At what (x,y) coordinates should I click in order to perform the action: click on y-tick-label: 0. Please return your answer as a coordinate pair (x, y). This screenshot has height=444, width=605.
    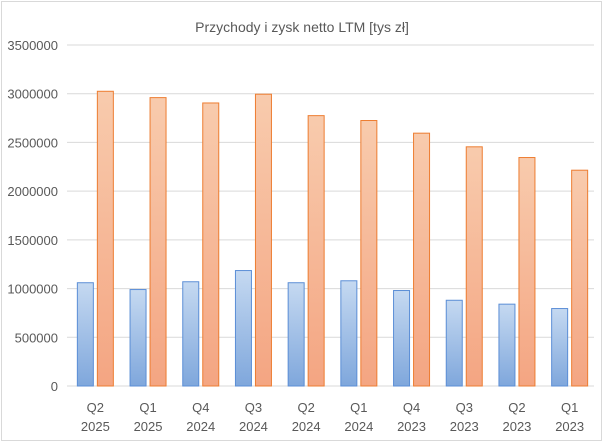
    Looking at the image, I should click on (54, 386).